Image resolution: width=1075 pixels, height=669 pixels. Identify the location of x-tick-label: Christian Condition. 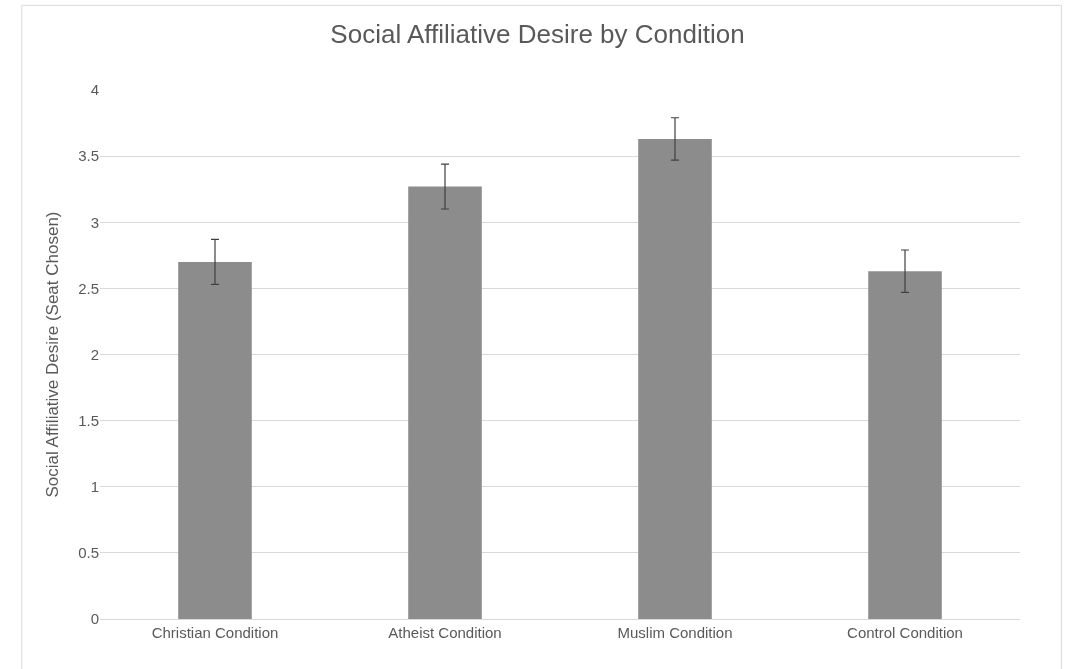
(215, 632).